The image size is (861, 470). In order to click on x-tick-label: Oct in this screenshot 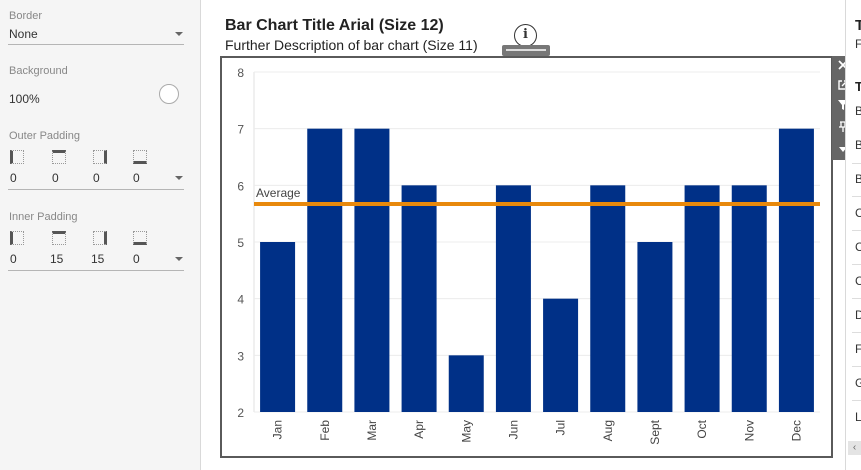, I will do `click(702, 428)`.